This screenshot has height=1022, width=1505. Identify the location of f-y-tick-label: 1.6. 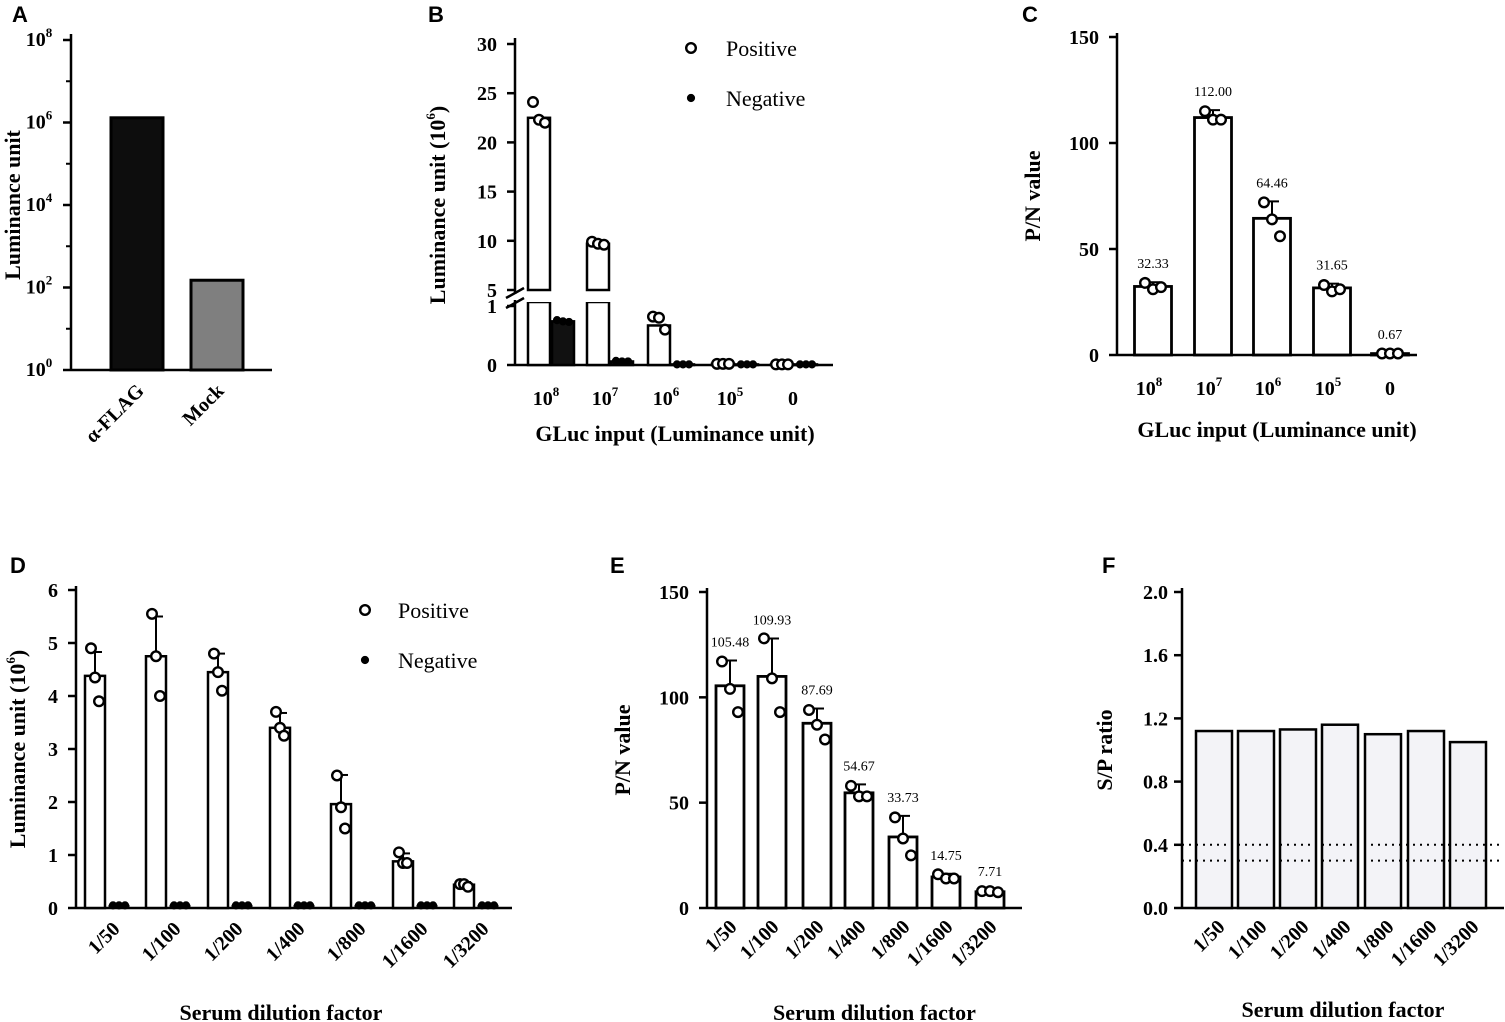
(1155, 656).